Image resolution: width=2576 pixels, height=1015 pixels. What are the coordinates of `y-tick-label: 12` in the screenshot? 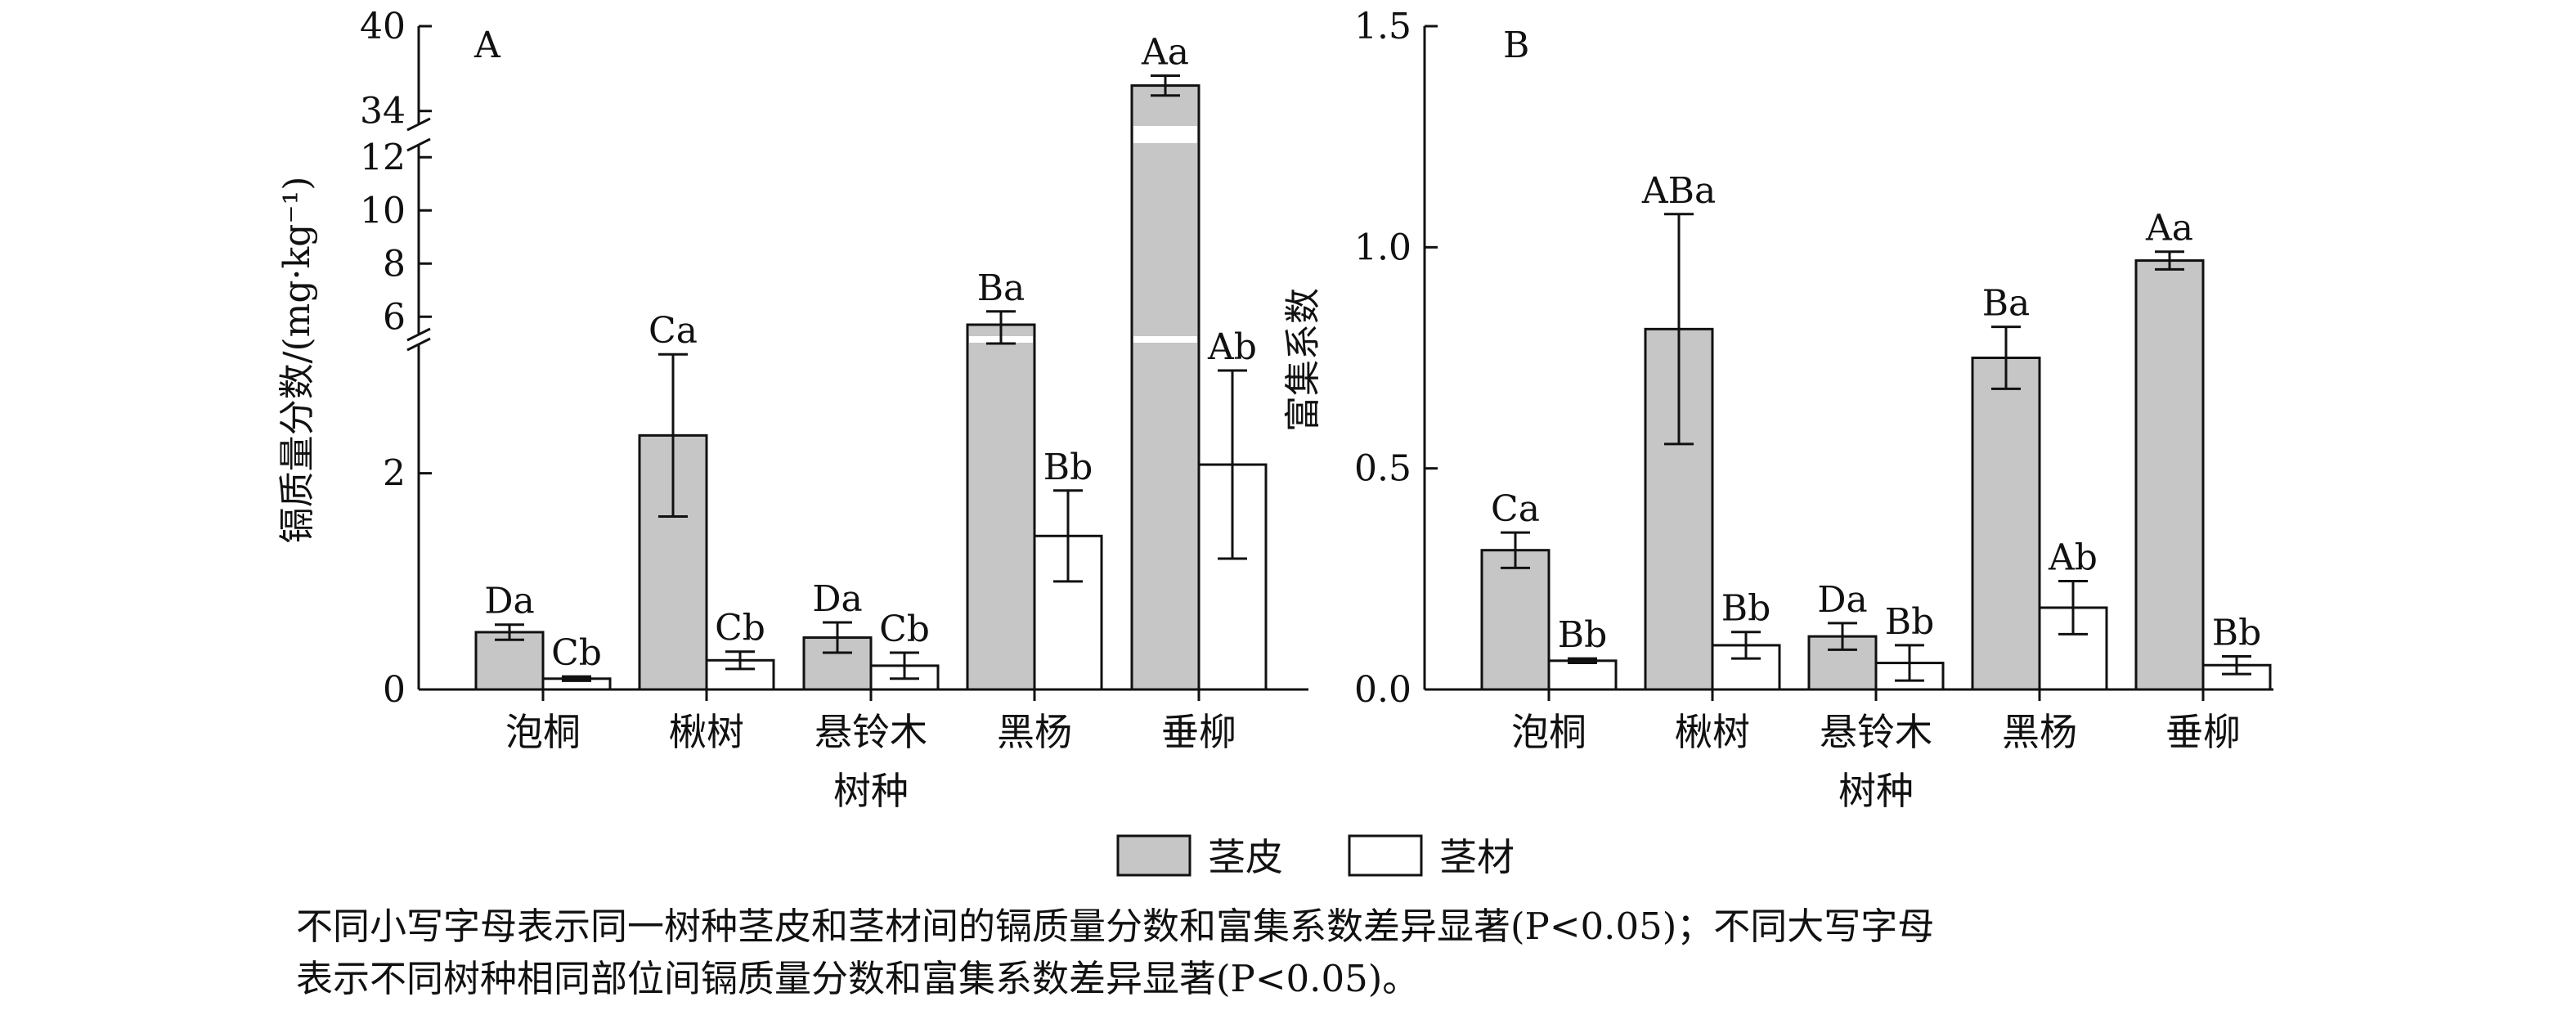 It's located at (383, 157).